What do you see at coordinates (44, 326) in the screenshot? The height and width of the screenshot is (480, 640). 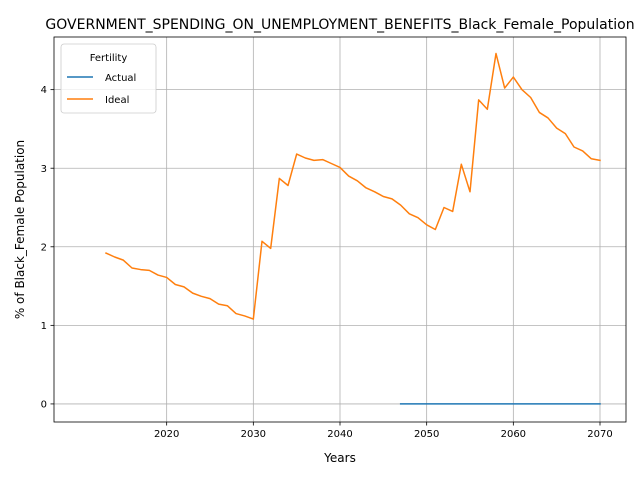 I see `y-tick-label: 1` at bounding box center [44, 326].